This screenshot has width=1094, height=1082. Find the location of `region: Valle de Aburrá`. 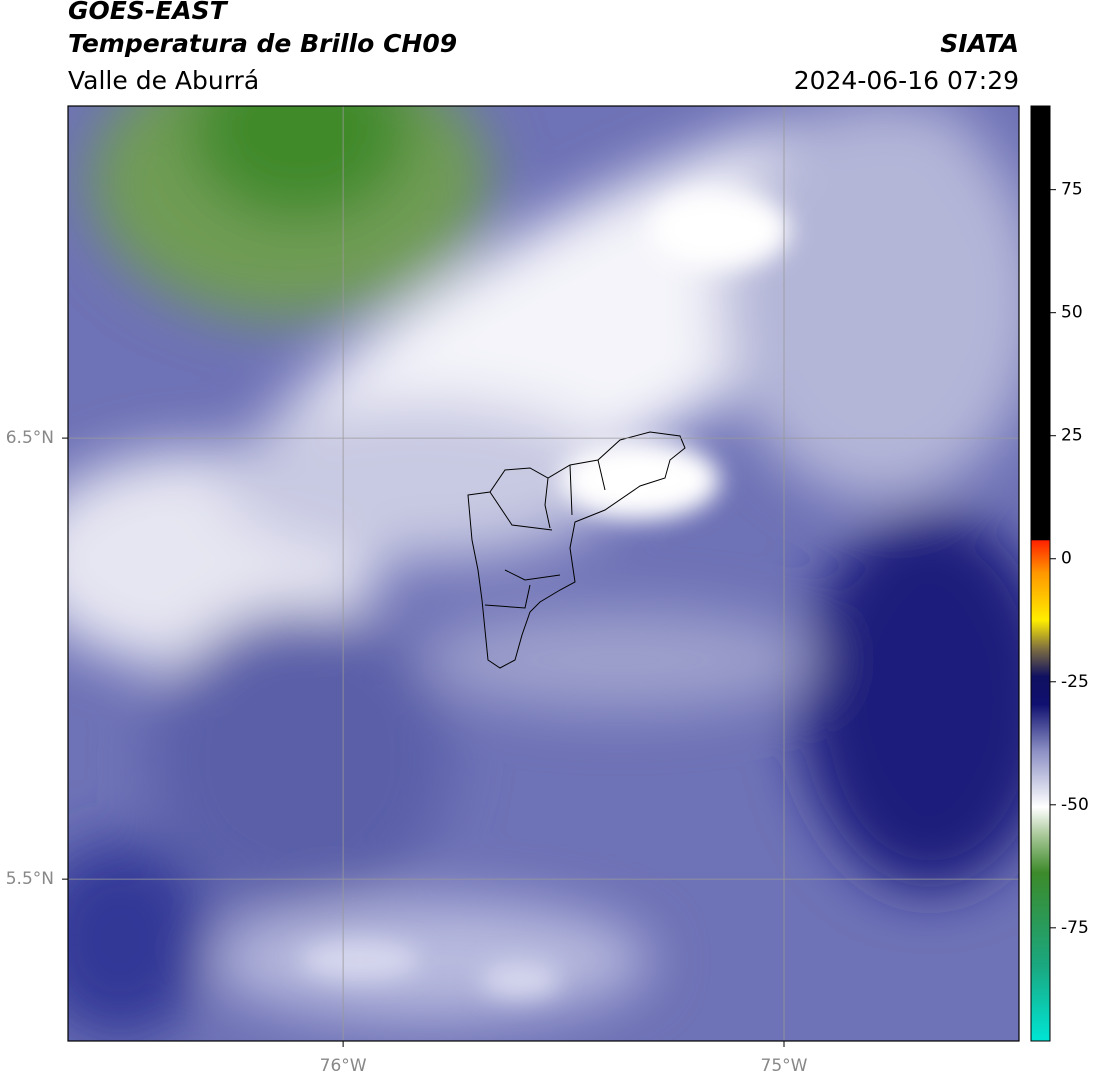

region: Valle de Aburrá is located at coordinates (163, 80).